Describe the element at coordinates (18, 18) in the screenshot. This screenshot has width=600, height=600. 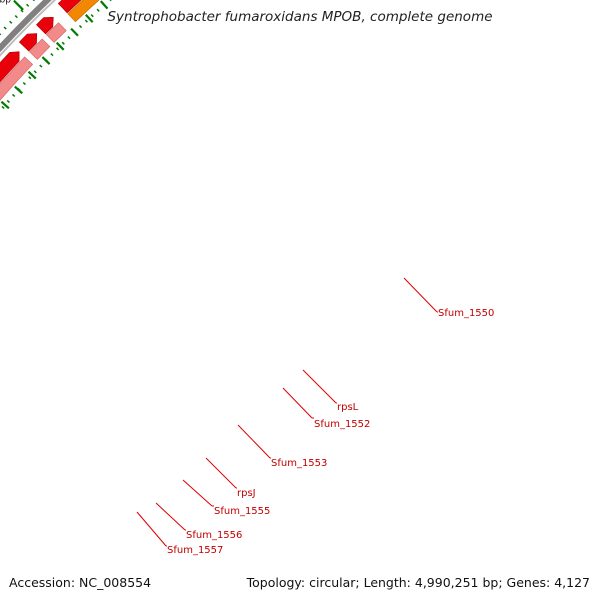
I see `outer-ruler-ring` at that location.